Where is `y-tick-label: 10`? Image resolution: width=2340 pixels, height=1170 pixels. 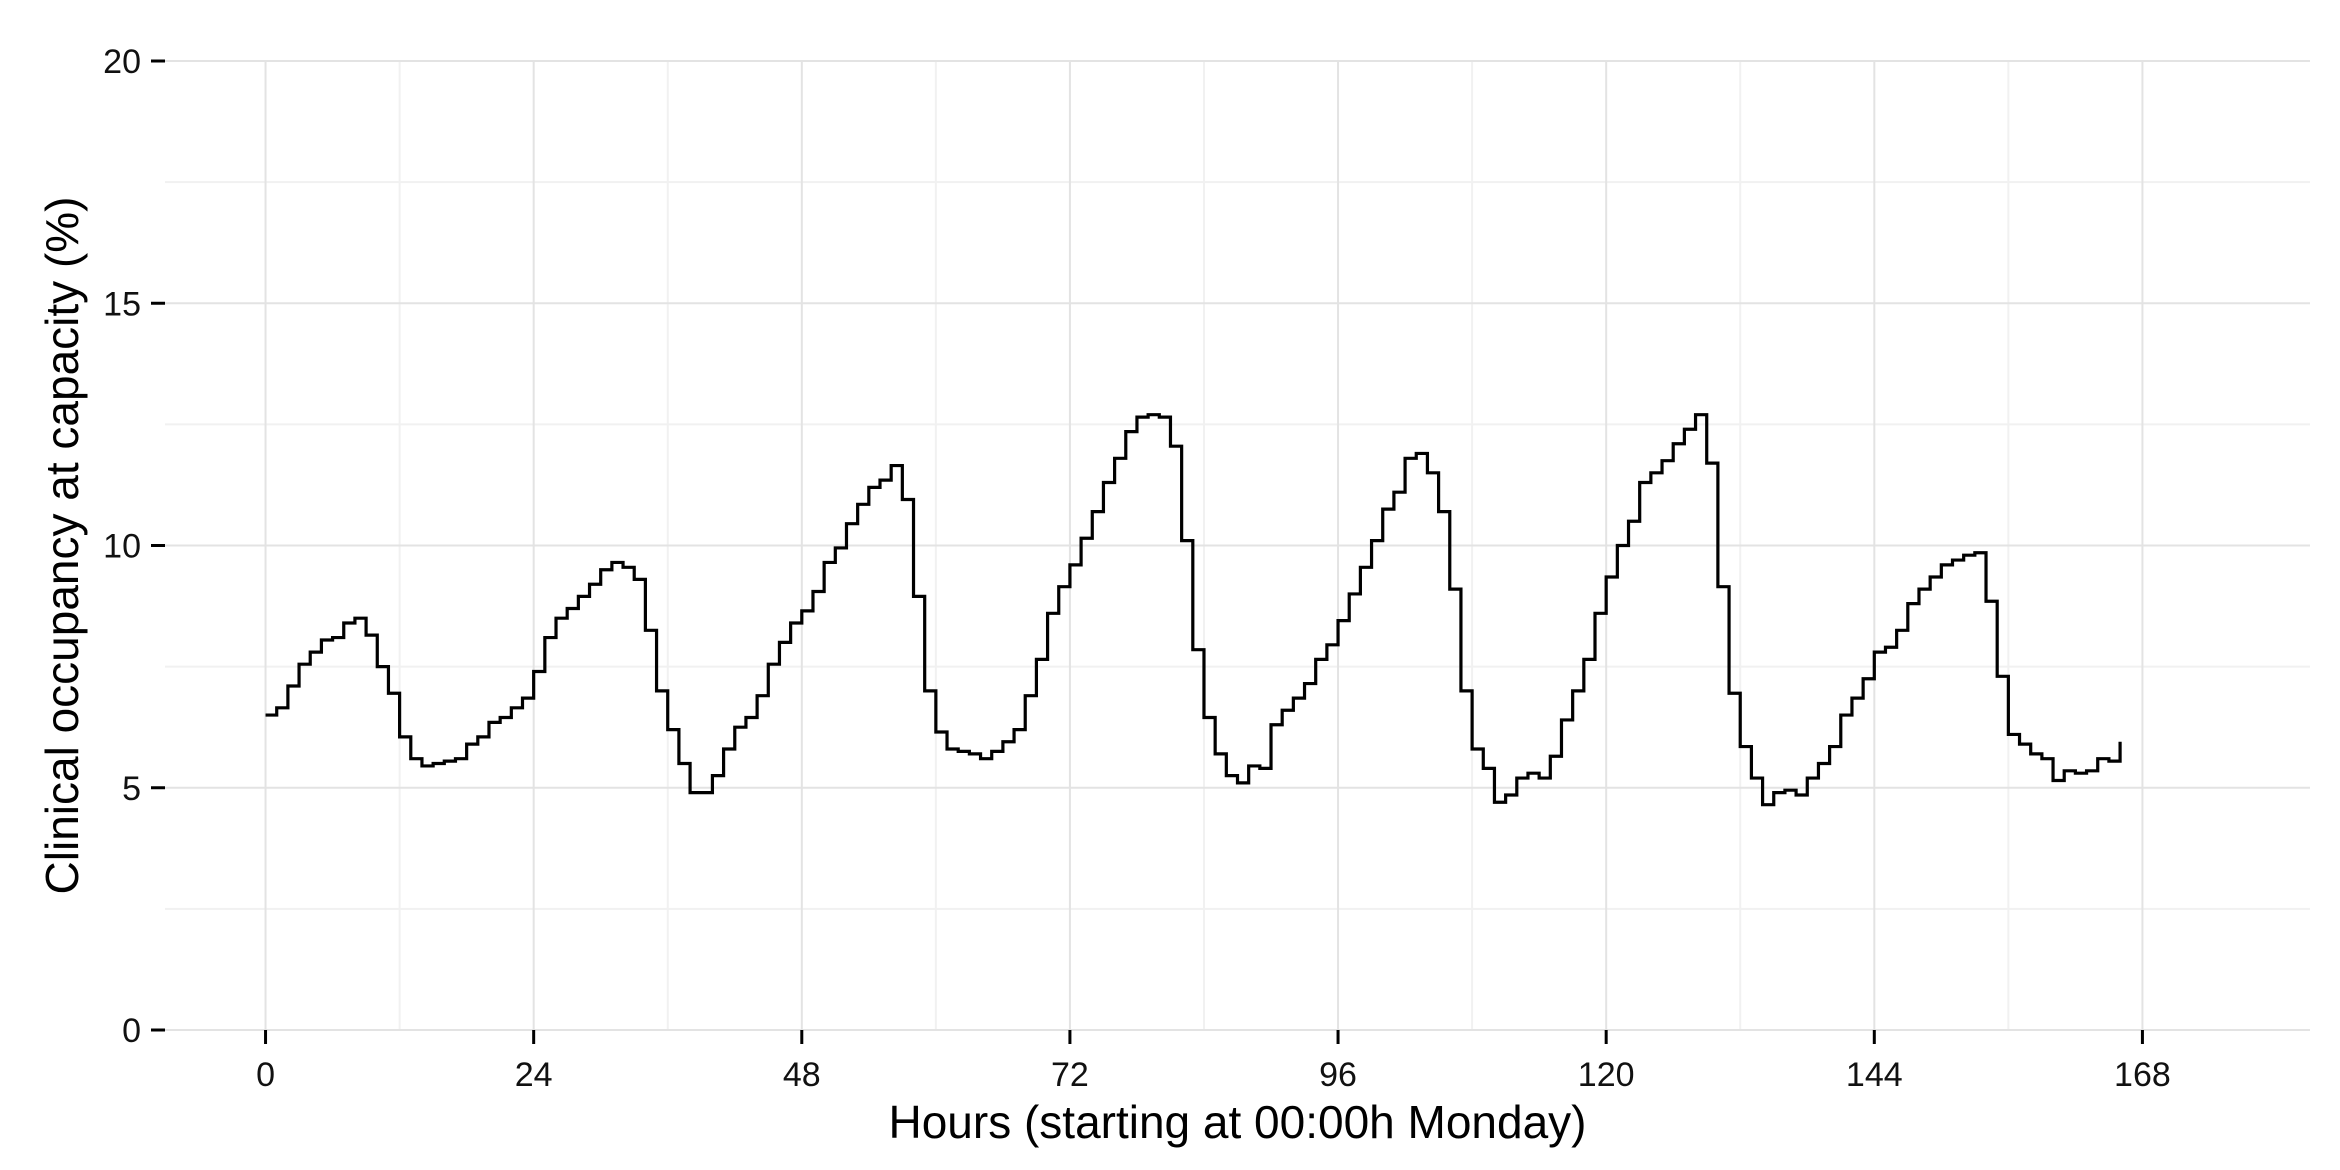
y-tick-label: 10 is located at coordinates (122, 547).